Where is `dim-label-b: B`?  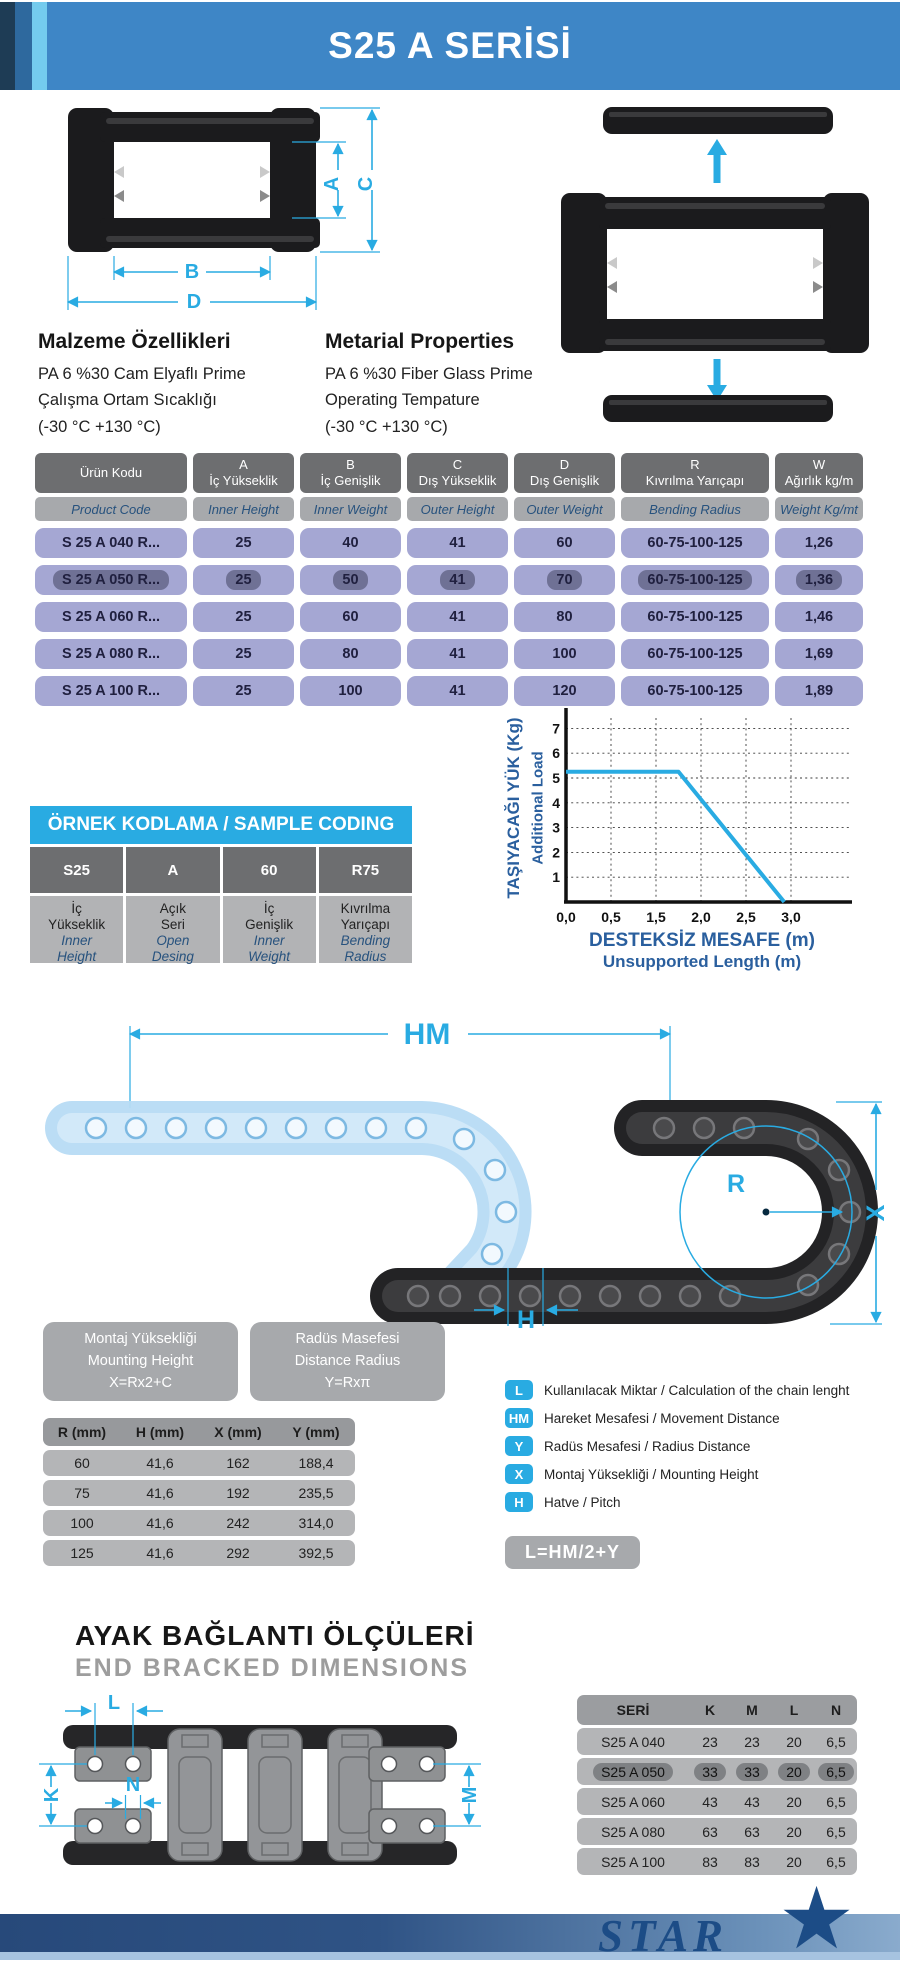
dim-label-b: B is located at coordinates (192, 272).